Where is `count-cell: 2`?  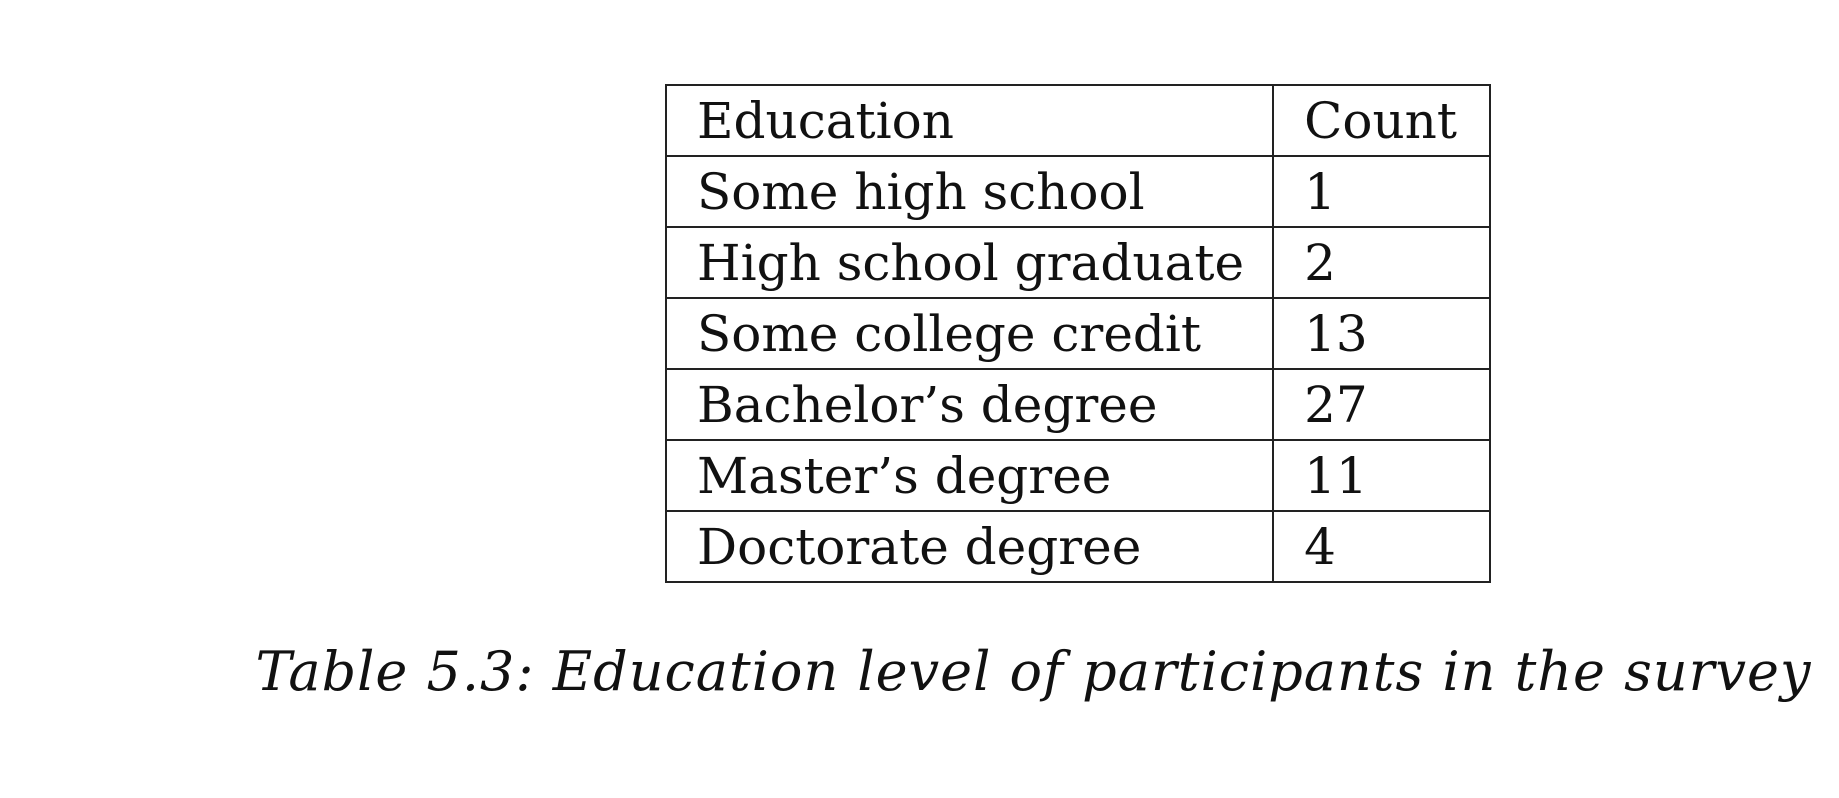 count-cell: 2 is located at coordinates (1382, 262).